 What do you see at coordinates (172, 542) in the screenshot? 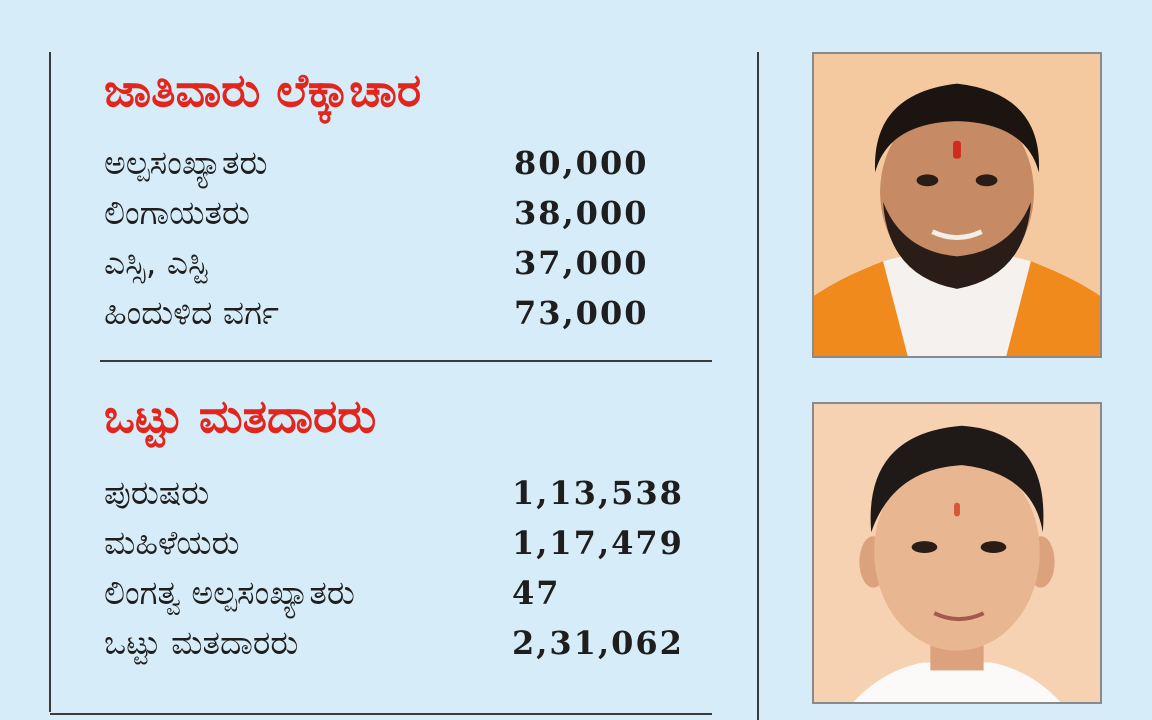
I see `voters-row-label: ಮಹಿಳೆಯರು` at bounding box center [172, 542].